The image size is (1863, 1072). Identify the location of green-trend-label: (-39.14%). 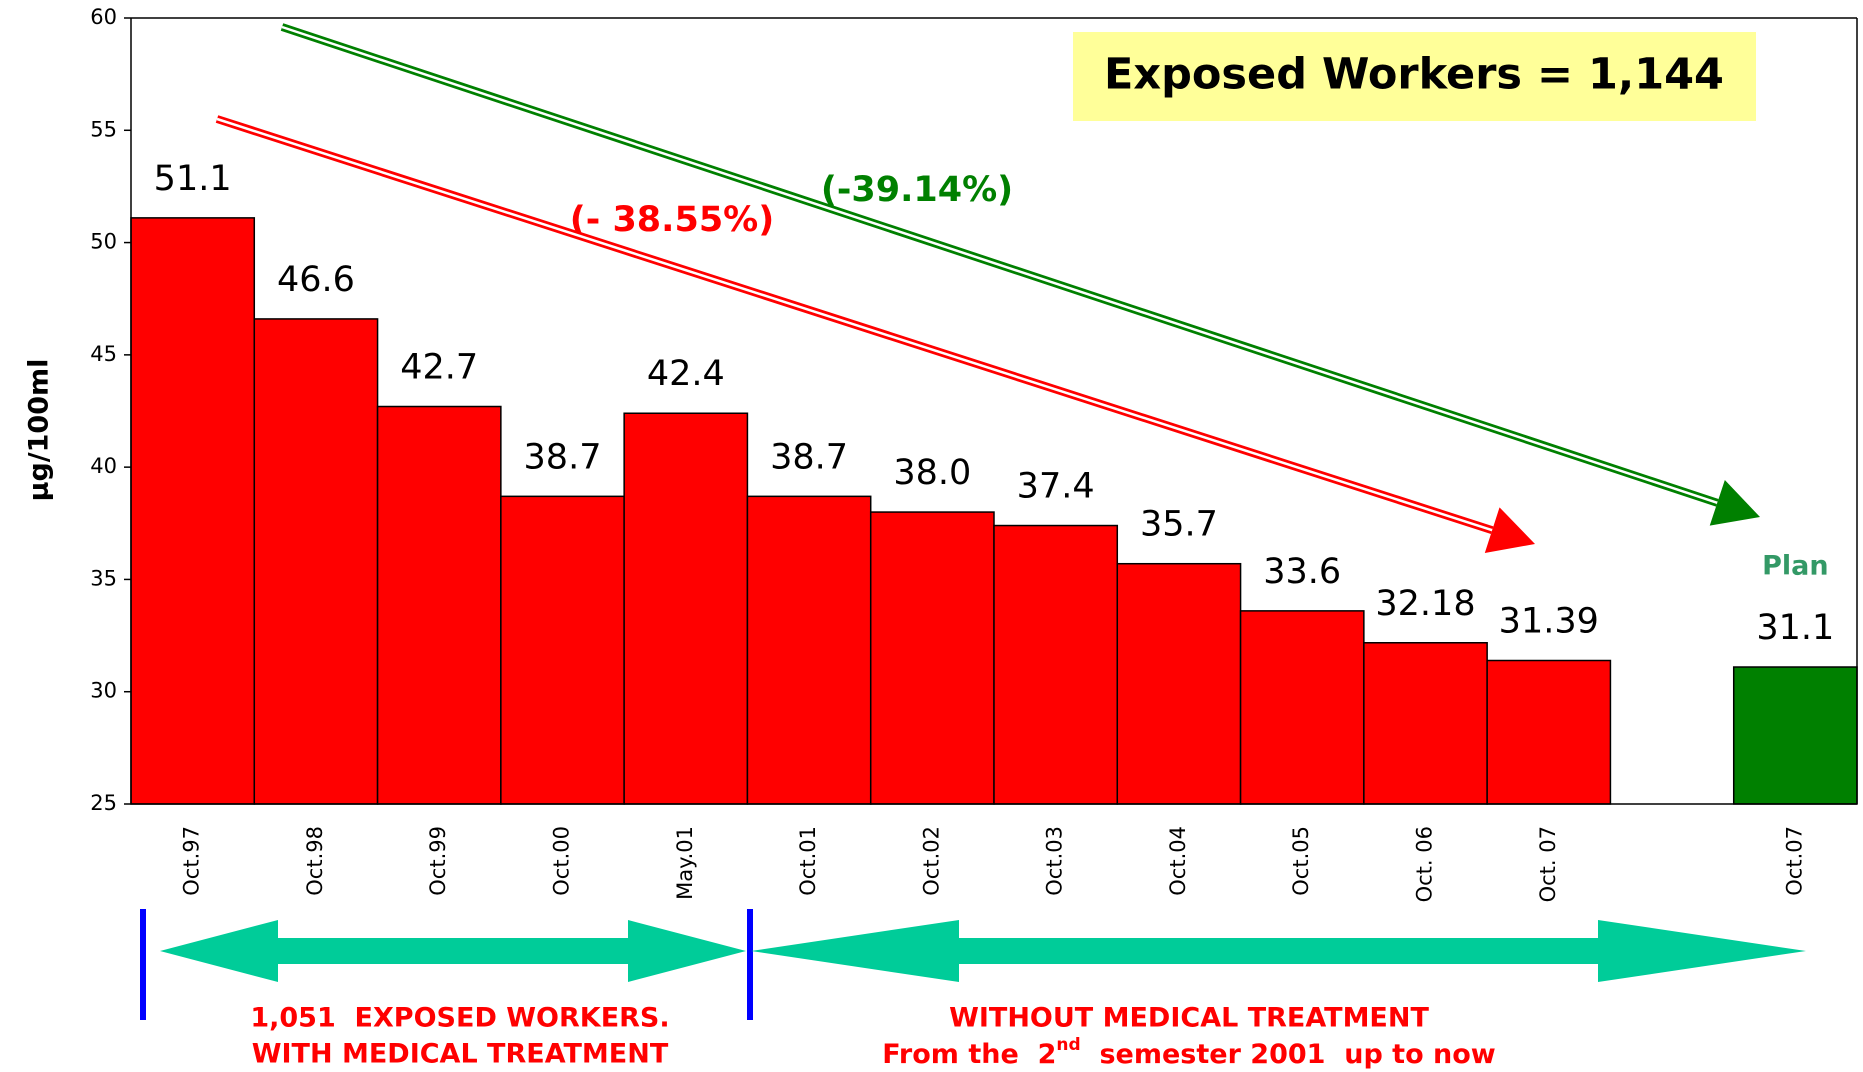
(917, 190).